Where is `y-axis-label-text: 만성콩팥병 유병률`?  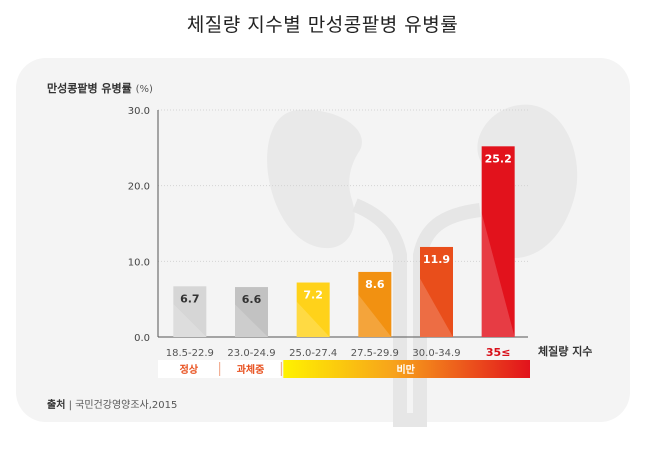
y-axis-label-text: 만성콩팥병 유병률 is located at coordinates (89, 88).